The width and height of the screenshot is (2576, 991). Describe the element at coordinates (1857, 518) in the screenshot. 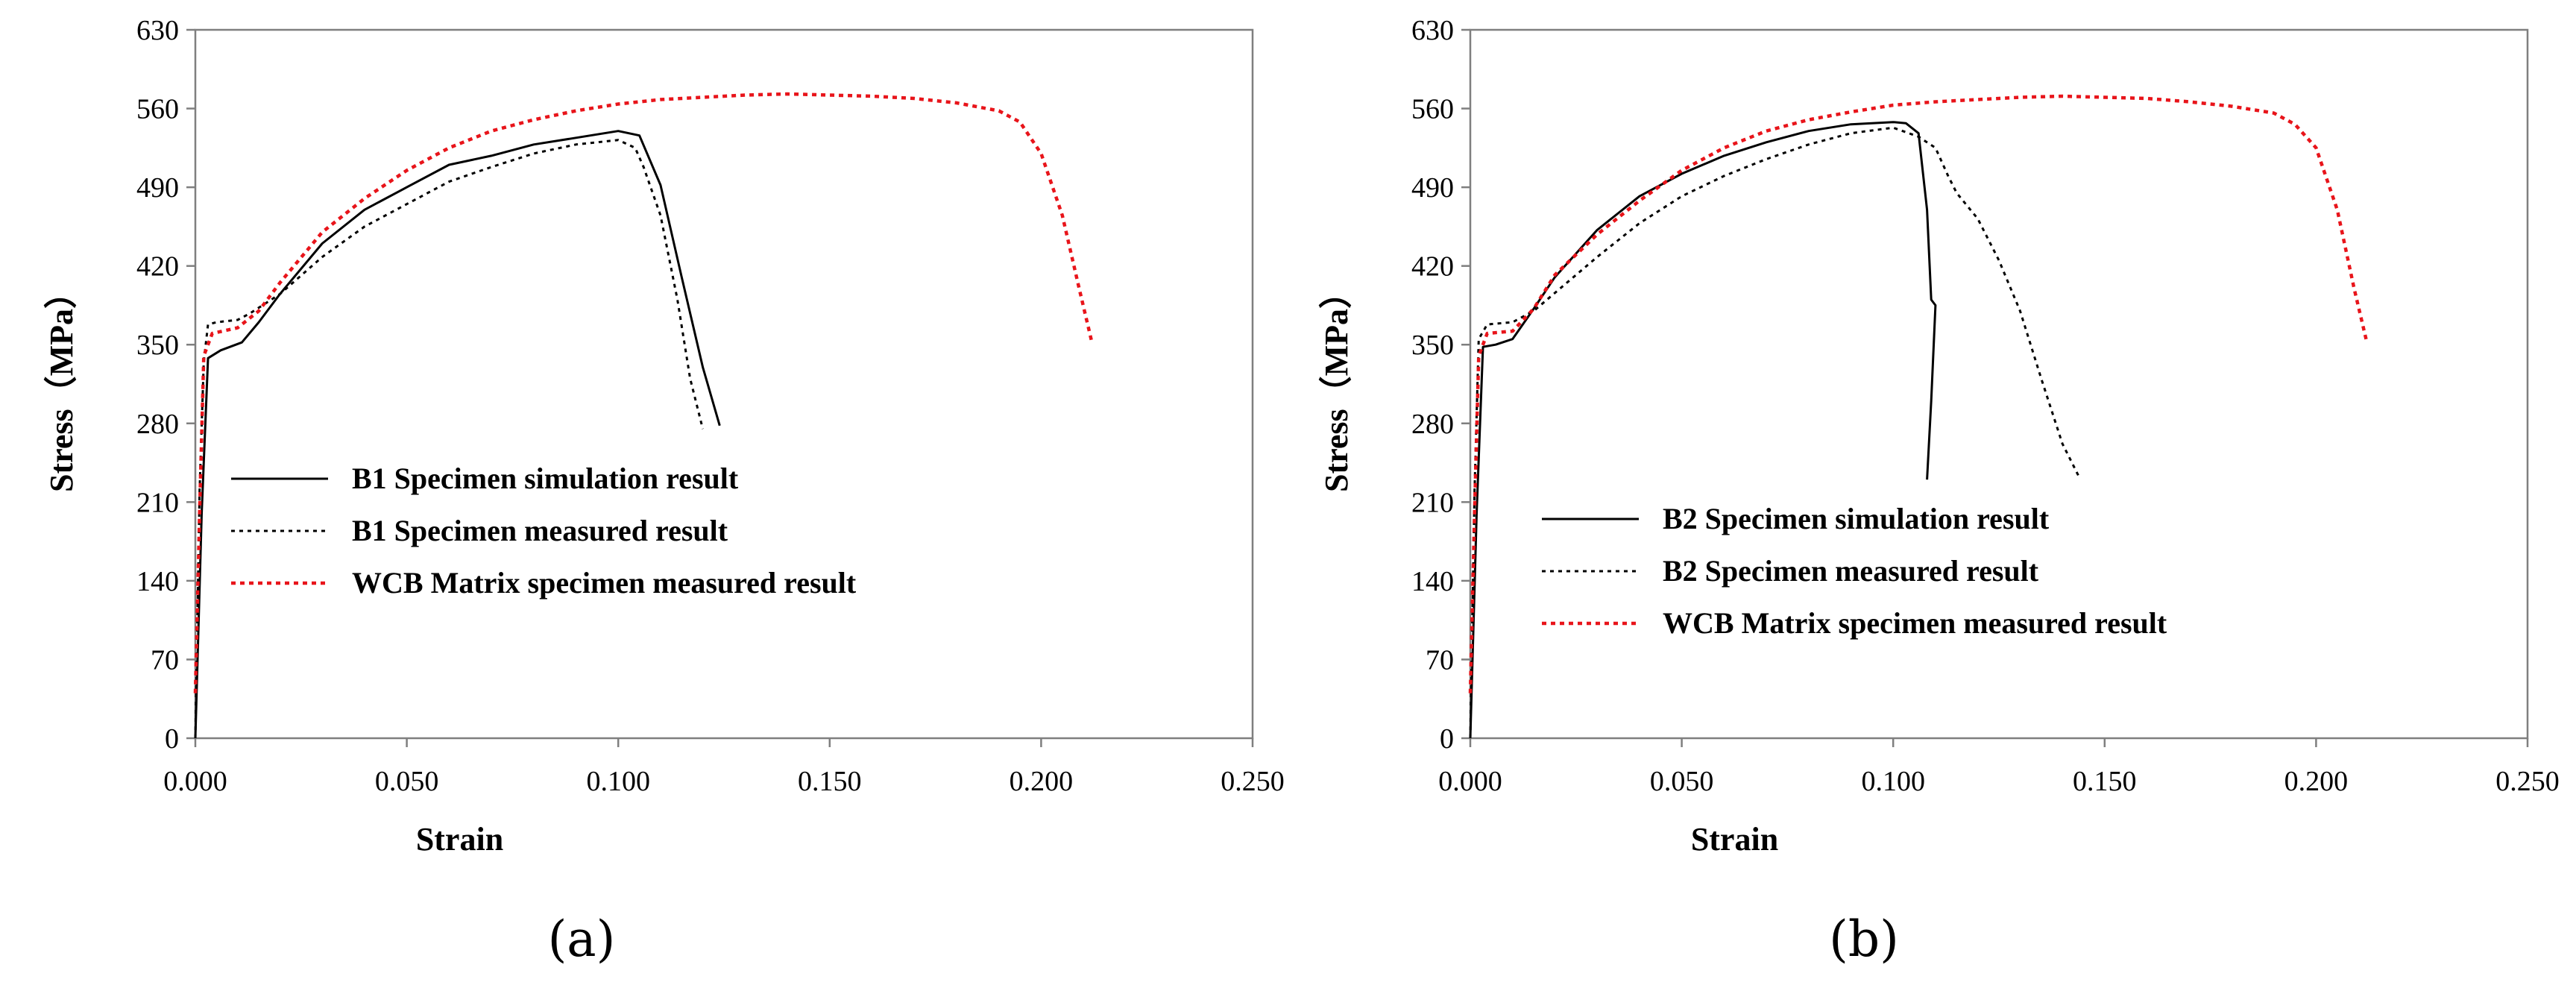

I see `legend-label-1: B2 Specimen simulation result` at that location.